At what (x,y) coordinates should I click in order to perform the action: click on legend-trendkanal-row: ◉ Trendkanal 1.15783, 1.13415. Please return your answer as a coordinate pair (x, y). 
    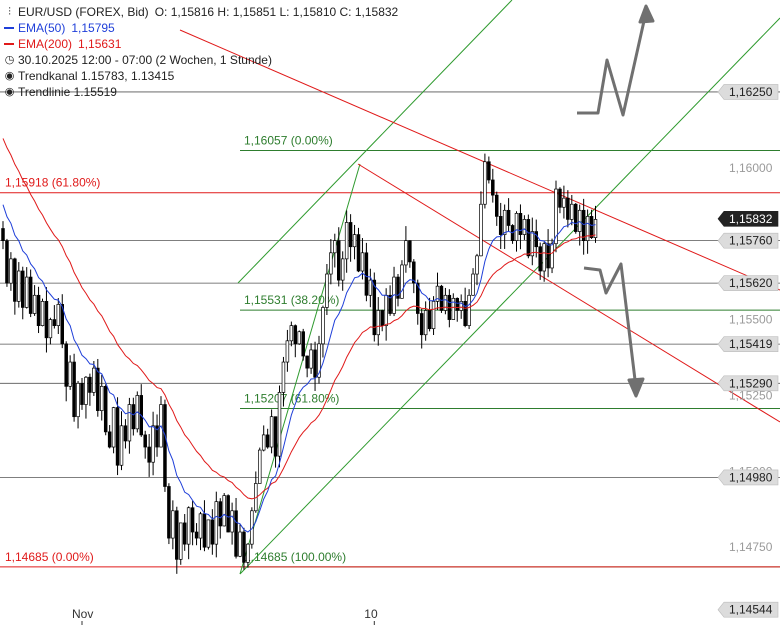
    Looking at the image, I should click on (201, 76).